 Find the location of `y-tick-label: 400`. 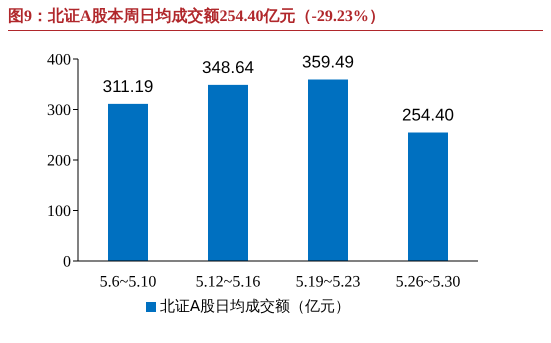

y-tick-label: 400 is located at coordinates (59, 60).